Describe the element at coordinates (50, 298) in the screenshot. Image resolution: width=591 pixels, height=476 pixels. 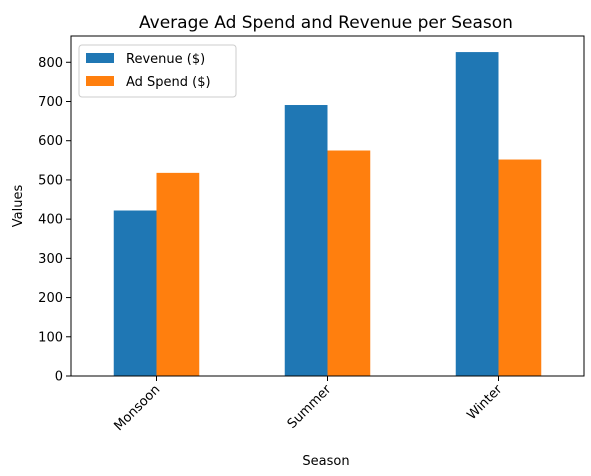
I see `y-tick-label: 200` at that location.